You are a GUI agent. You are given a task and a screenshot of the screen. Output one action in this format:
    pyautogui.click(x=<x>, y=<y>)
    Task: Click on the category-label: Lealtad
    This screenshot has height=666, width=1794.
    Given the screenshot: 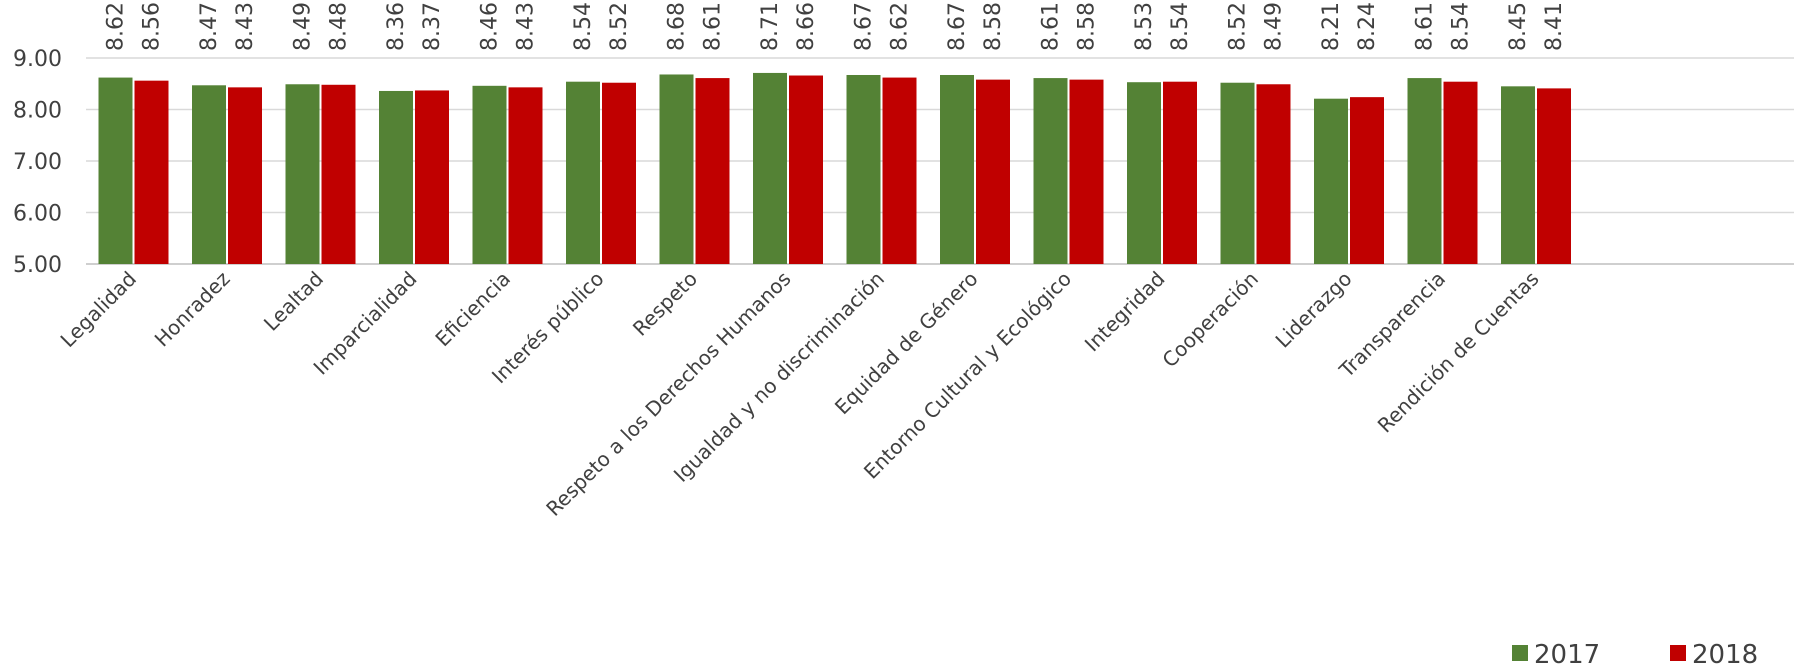 What is the action you would take?
    pyautogui.click(x=293, y=301)
    